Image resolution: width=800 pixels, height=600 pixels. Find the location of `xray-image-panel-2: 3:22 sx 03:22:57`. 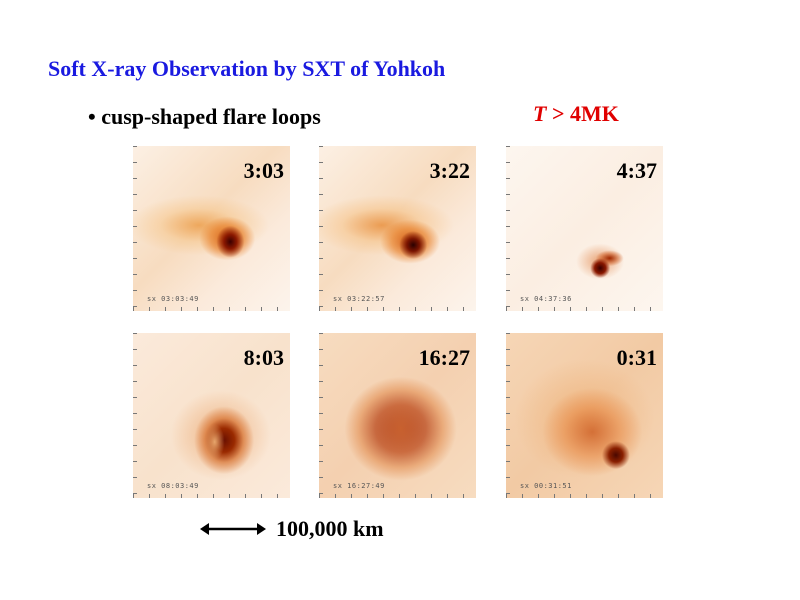

xray-image-panel-2: 3:22 sx 03:22:57 is located at coordinates (397, 228).